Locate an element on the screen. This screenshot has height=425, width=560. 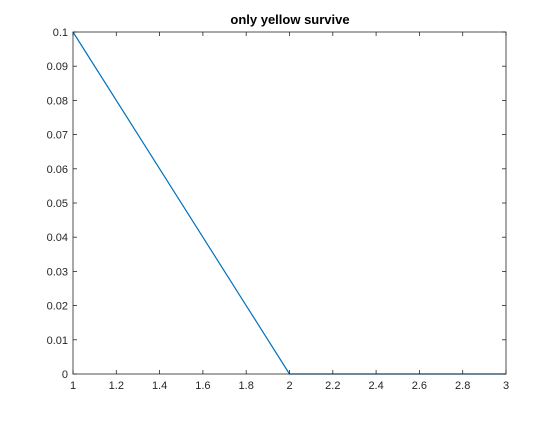
x-tick-label: 2.8 is located at coordinates (462, 386).